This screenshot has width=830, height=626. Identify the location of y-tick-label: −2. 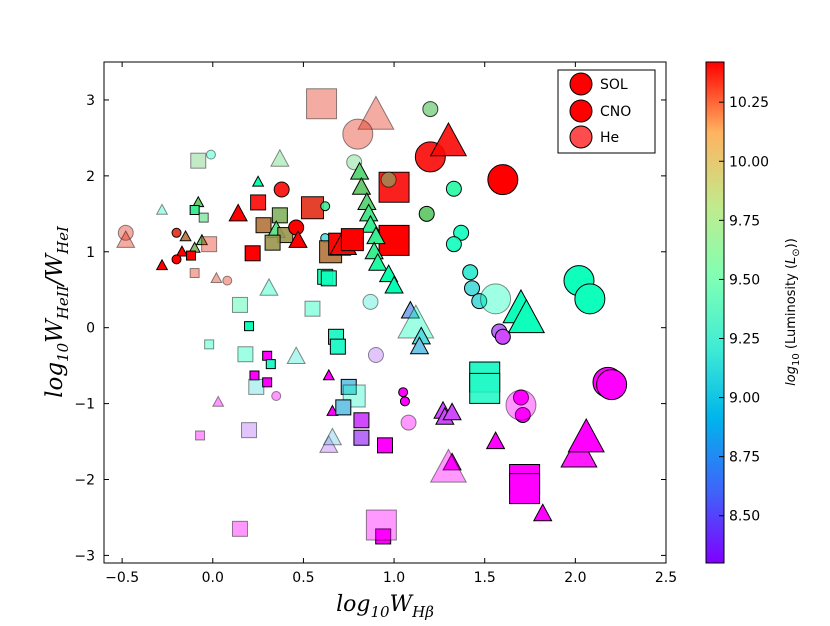
(84, 481).